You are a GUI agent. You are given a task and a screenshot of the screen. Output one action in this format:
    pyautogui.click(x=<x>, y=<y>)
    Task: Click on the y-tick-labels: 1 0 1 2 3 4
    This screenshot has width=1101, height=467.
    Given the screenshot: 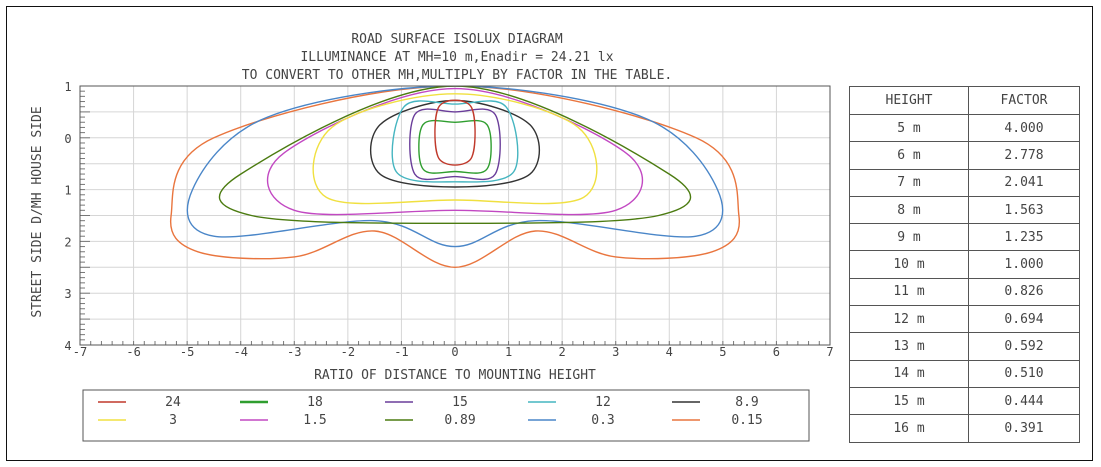 What is the action you would take?
    pyautogui.click(x=67, y=216)
    